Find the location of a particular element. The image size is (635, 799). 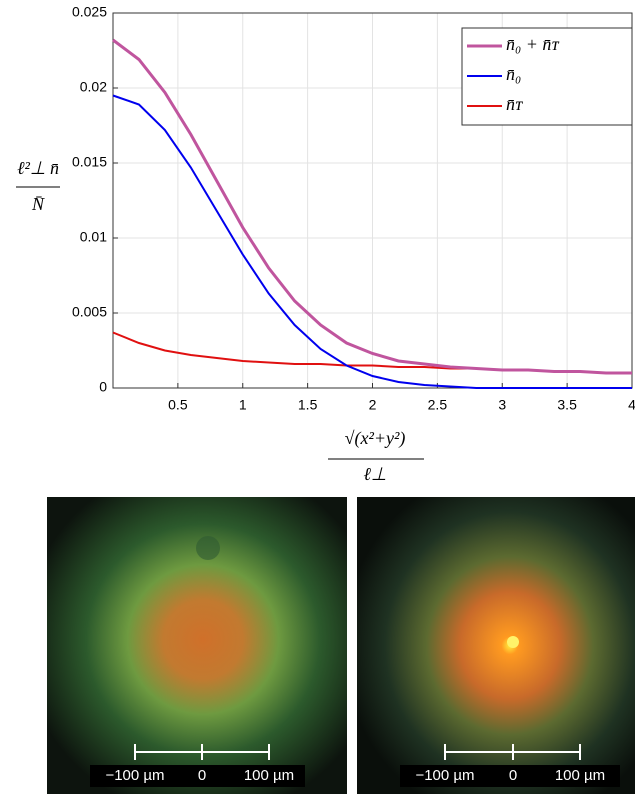

legend-label: n̄₀ is located at coordinates (513, 74).